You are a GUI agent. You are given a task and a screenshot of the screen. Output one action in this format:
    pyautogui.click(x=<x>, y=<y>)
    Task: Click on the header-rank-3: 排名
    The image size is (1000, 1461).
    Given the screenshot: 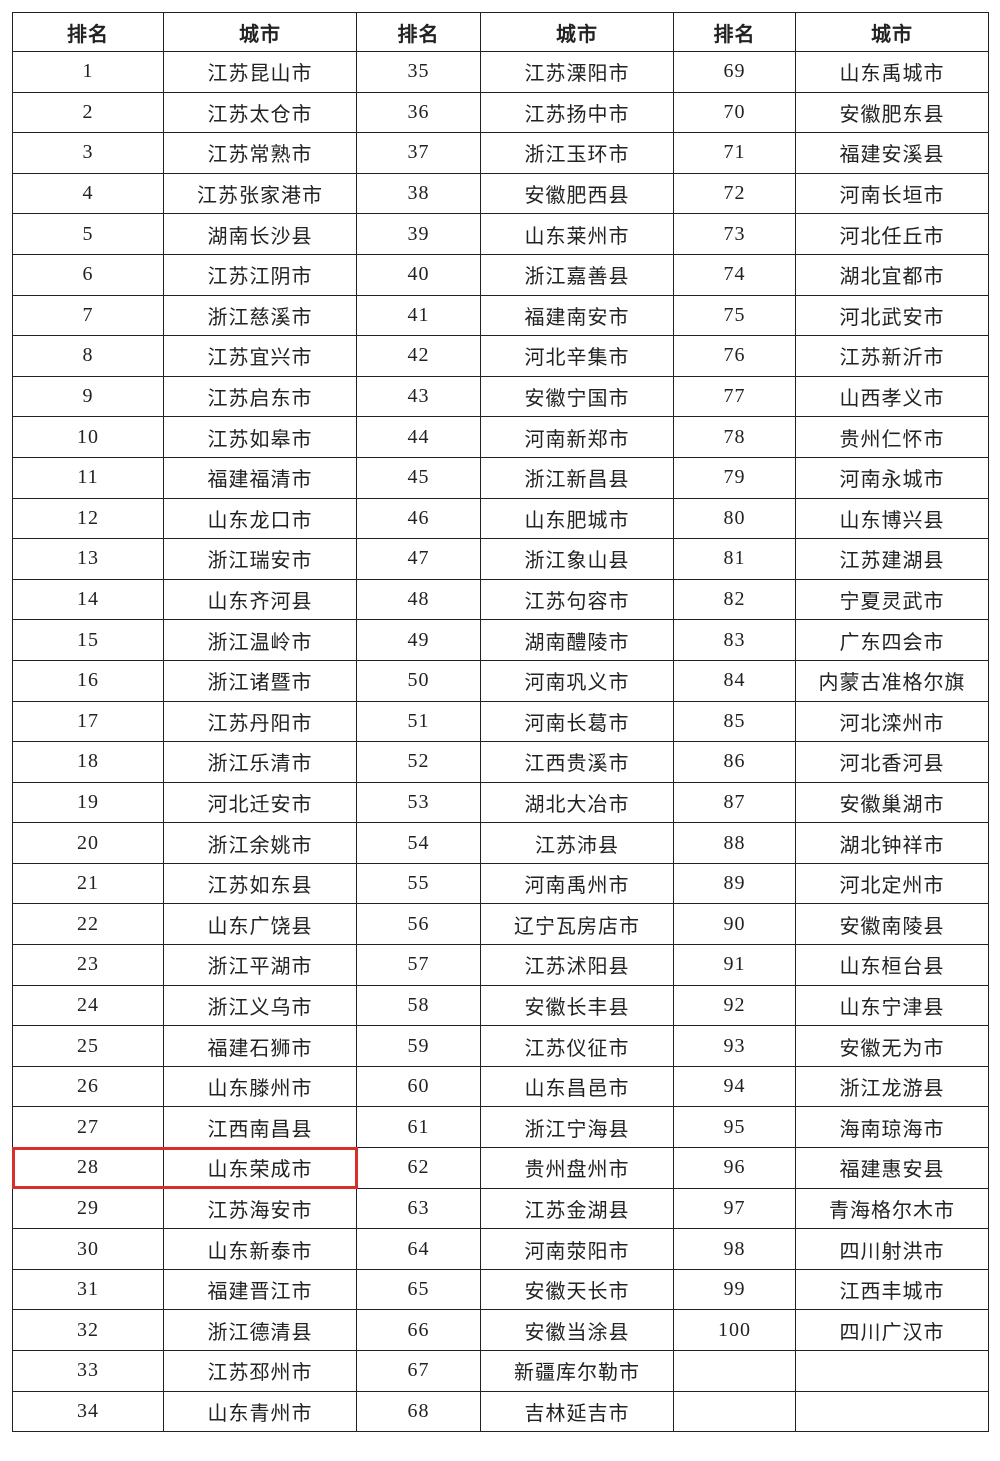 What is the action you would take?
    pyautogui.click(x=734, y=32)
    